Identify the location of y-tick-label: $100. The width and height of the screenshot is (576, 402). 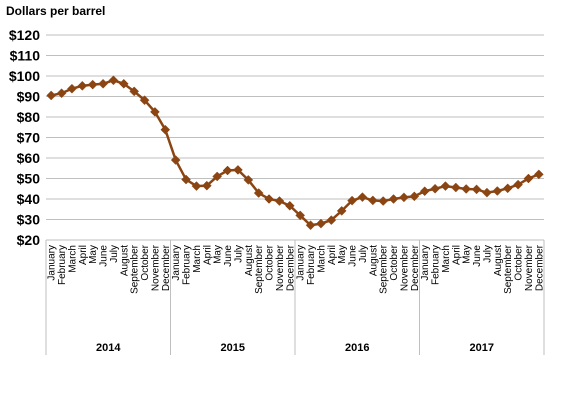
(24, 76).